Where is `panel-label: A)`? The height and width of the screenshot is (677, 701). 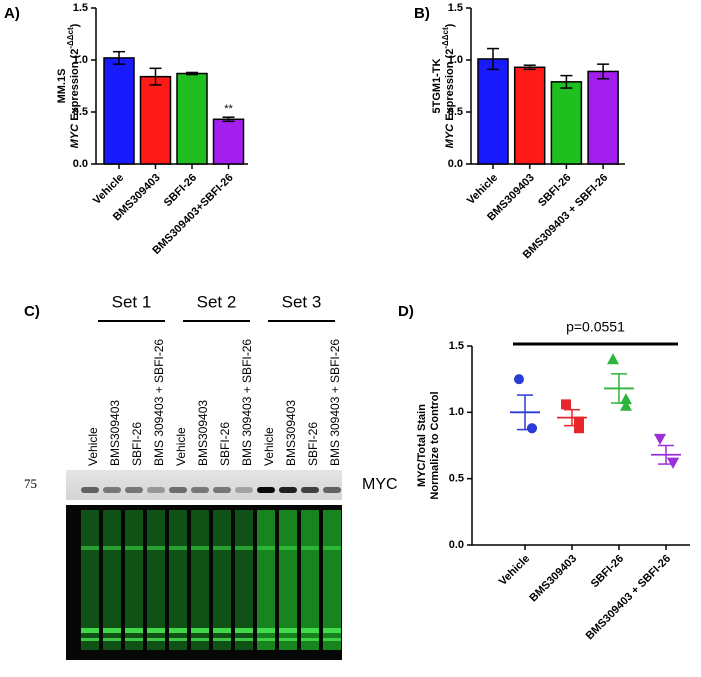
panel-label: A) is located at coordinates (12, 13).